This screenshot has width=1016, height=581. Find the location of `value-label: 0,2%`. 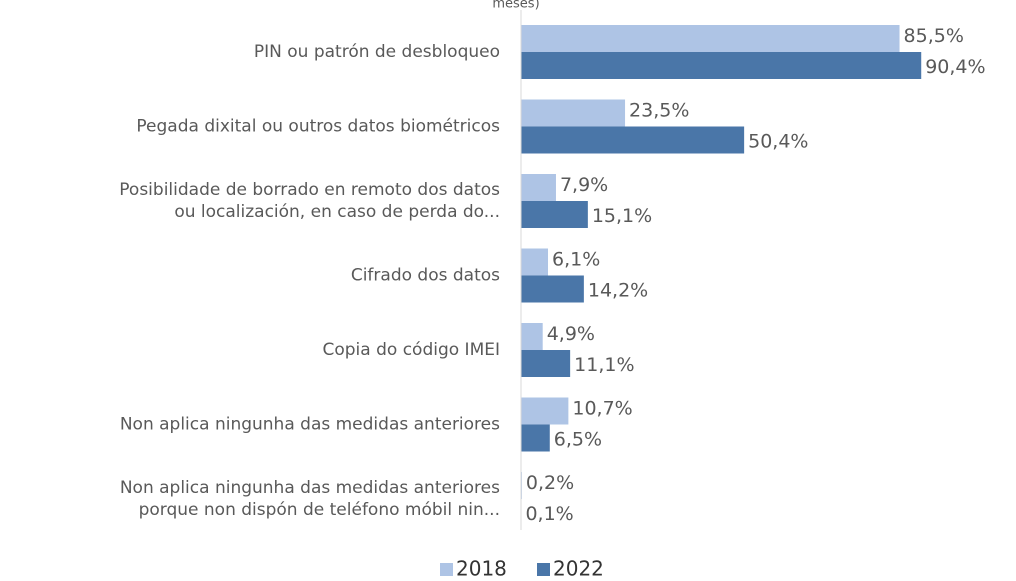

value-label: 0,2% is located at coordinates (550, 483).